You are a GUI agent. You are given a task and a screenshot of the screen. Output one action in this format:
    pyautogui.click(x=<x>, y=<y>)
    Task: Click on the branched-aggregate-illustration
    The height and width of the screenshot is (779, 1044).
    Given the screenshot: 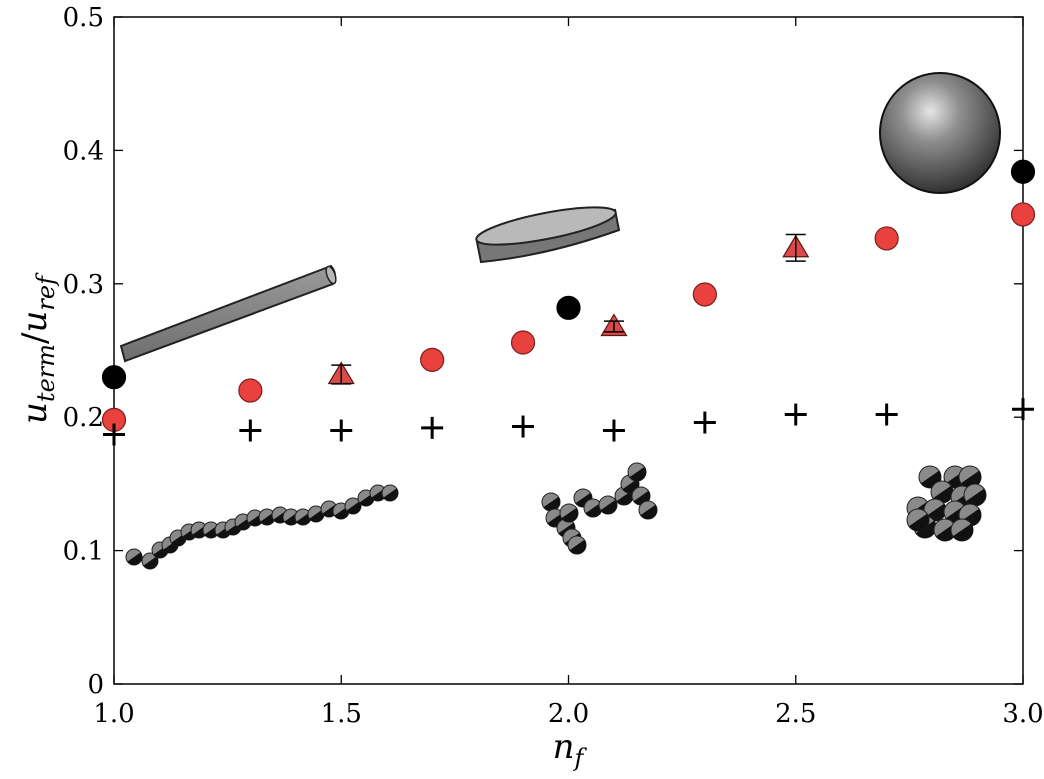 What is the action you would take?
    pyautogui.click(x=599, y=508)
    